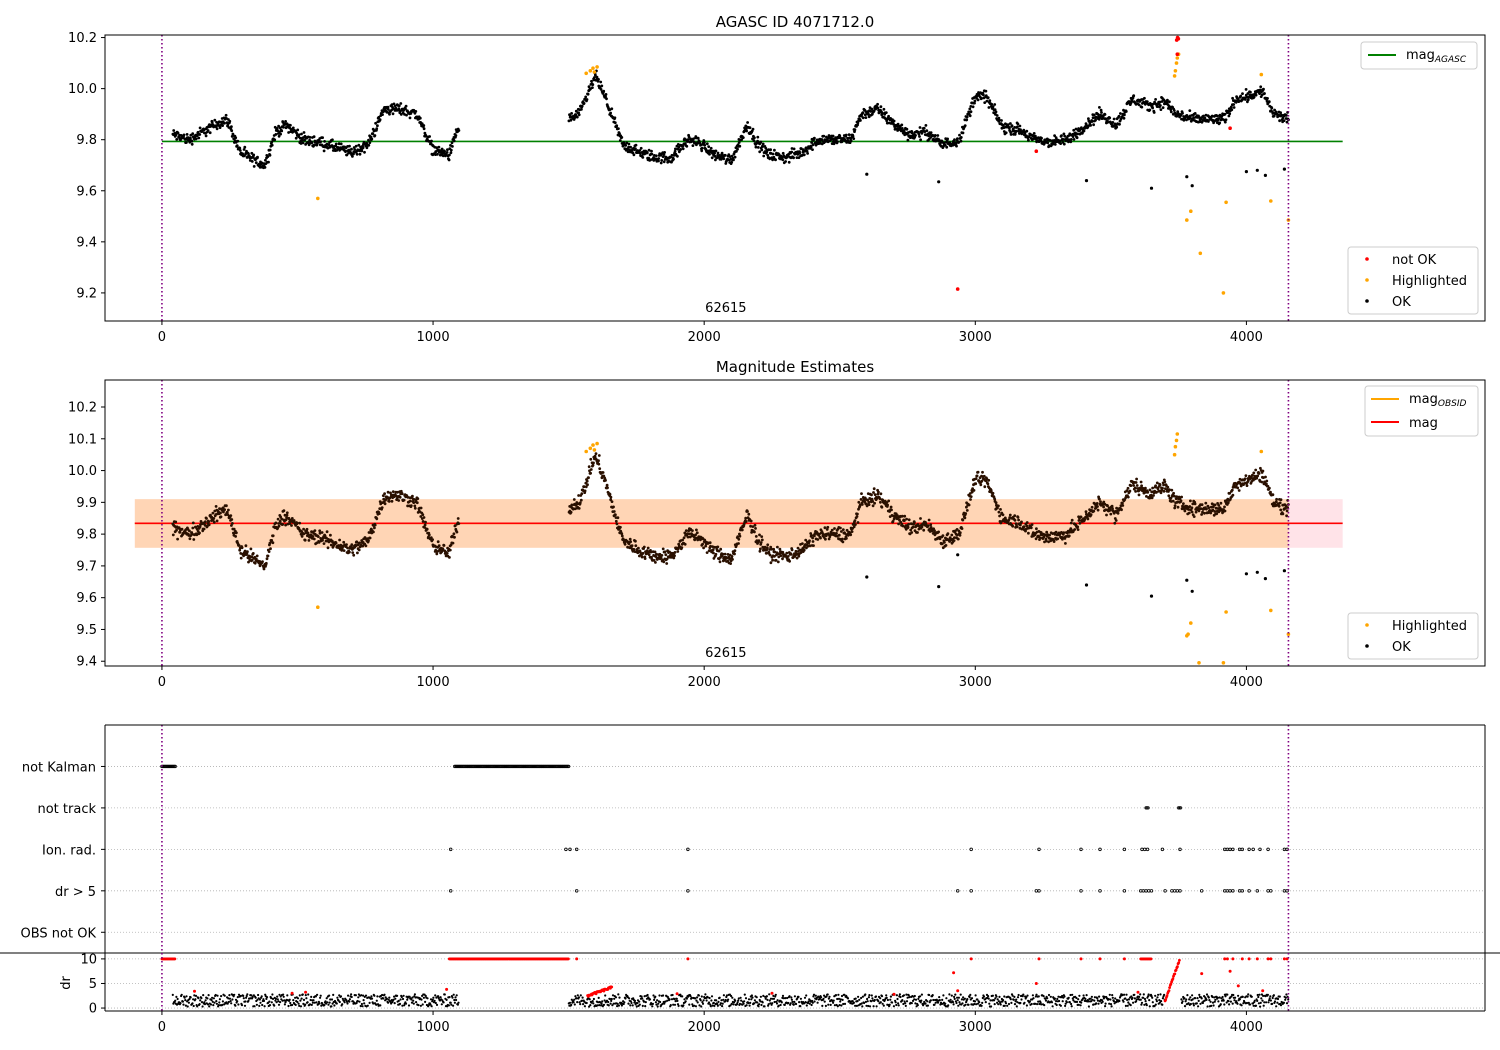 This screenshot has width=1500, height=1050. Describe the element at coordinates (704, 337) in the screenshot. I see `x-tick-label: 2000` at that location.